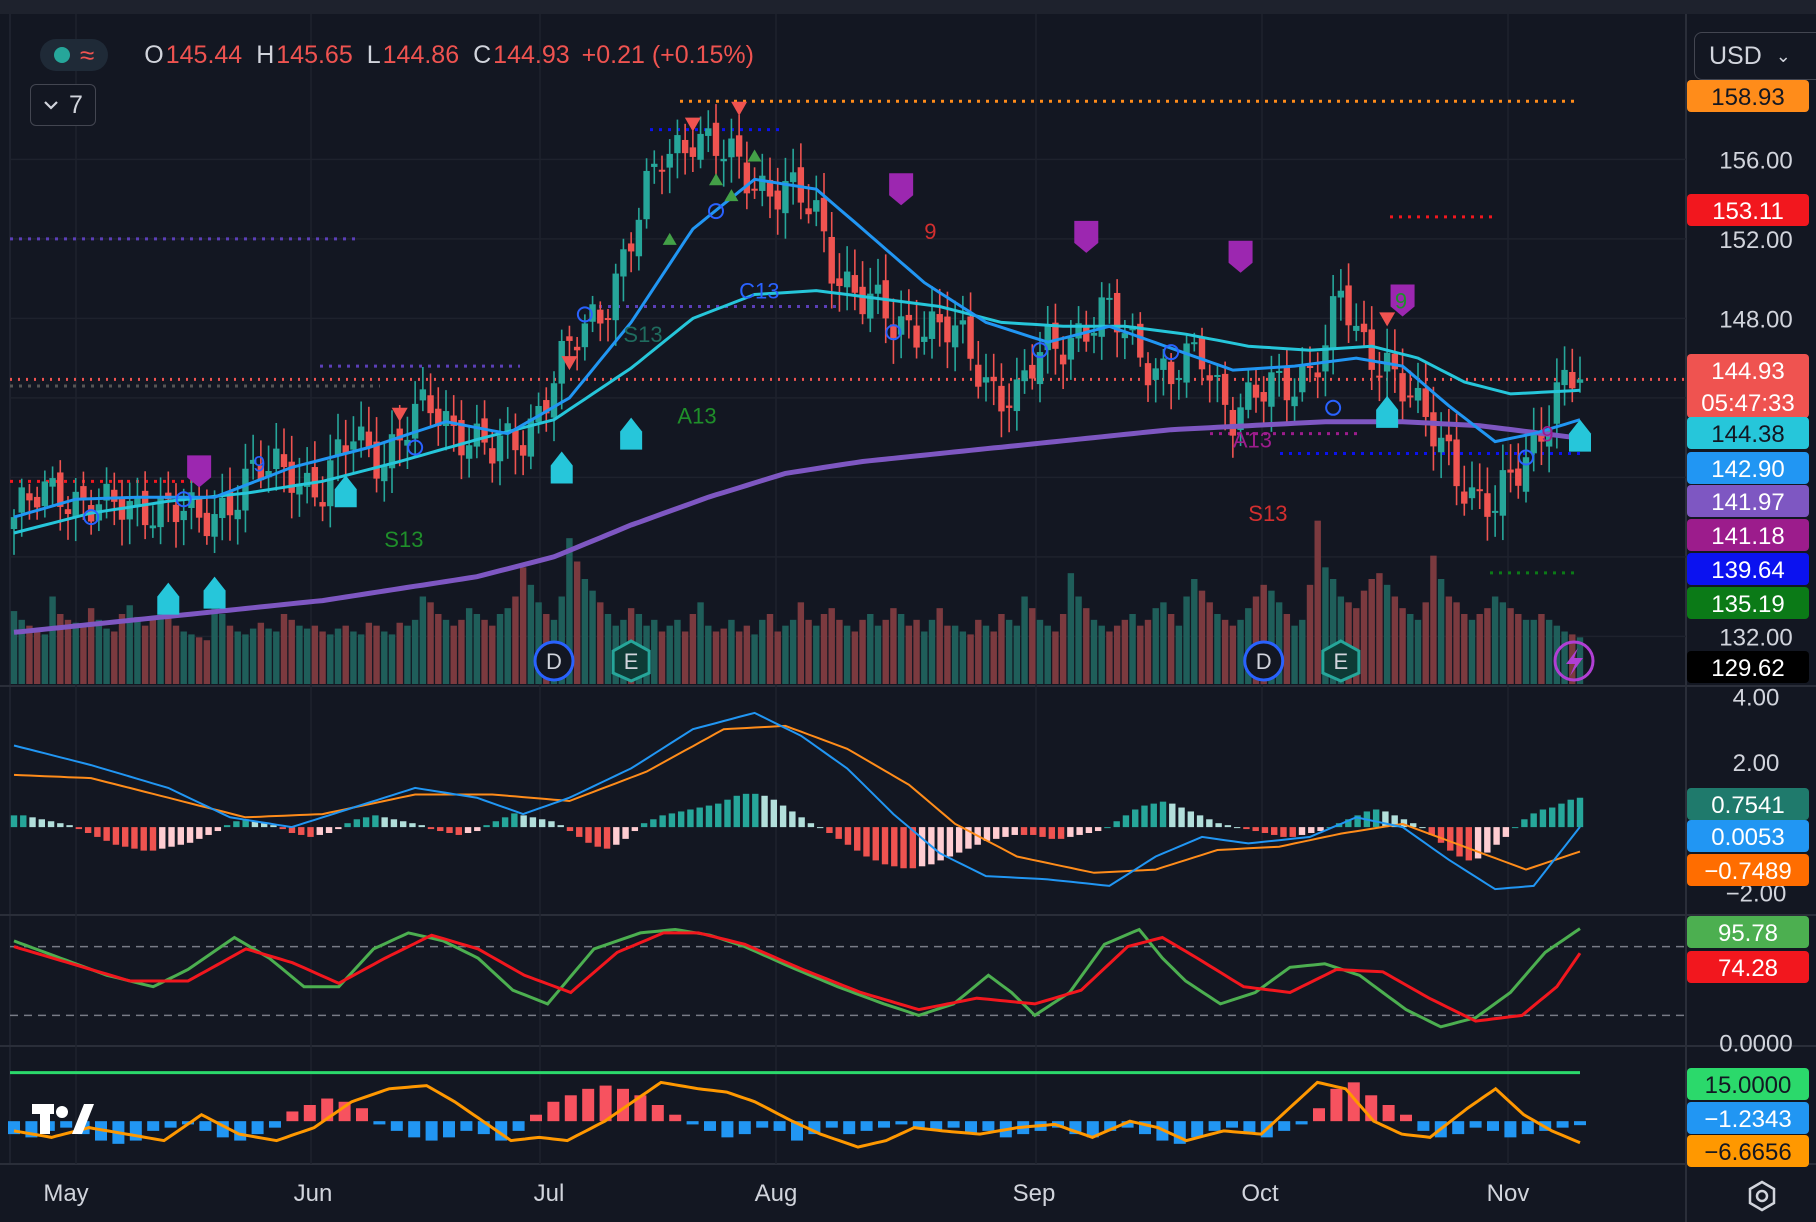  Describe the element at coordinates (893, 332) in the screenshot. I see `cross-marker` at that location.